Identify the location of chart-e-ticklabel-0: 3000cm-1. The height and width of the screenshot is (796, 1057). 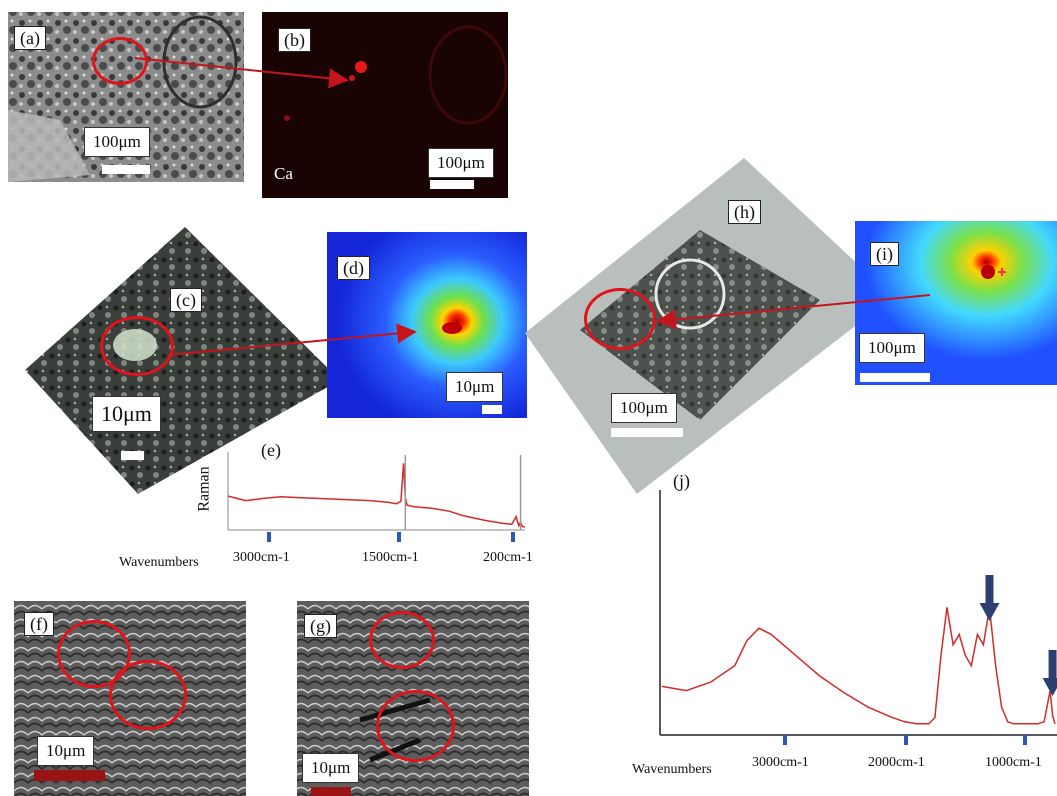
(261, 557).